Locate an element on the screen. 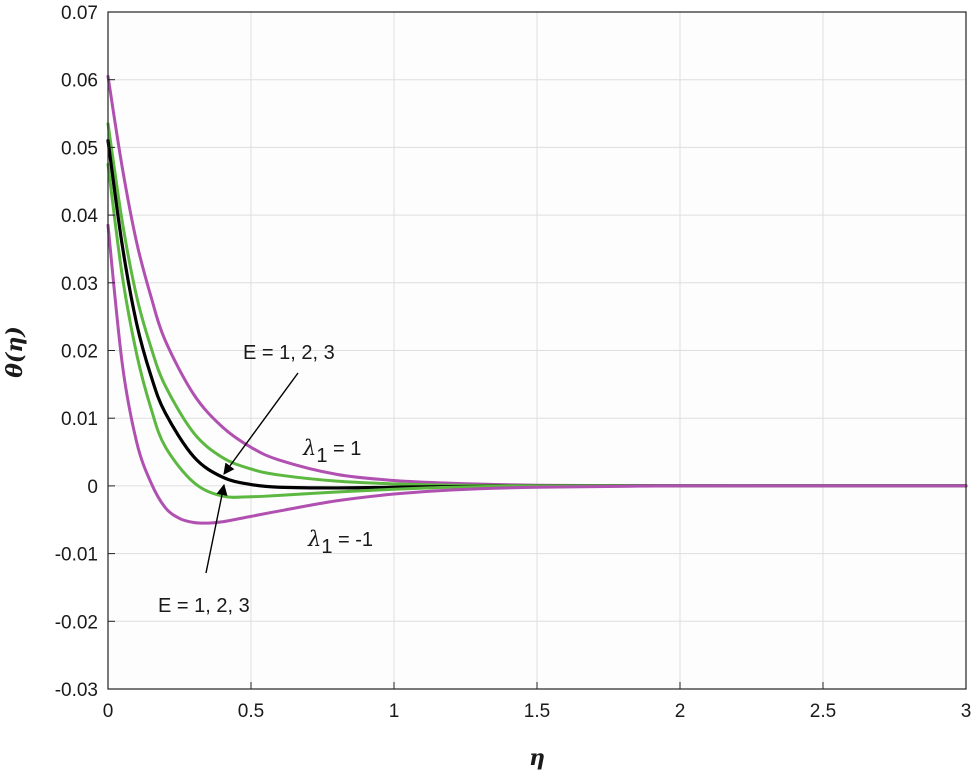 The image size is (975, 775). y-tick-label: 0.06 is located at coordinates (79, 81).